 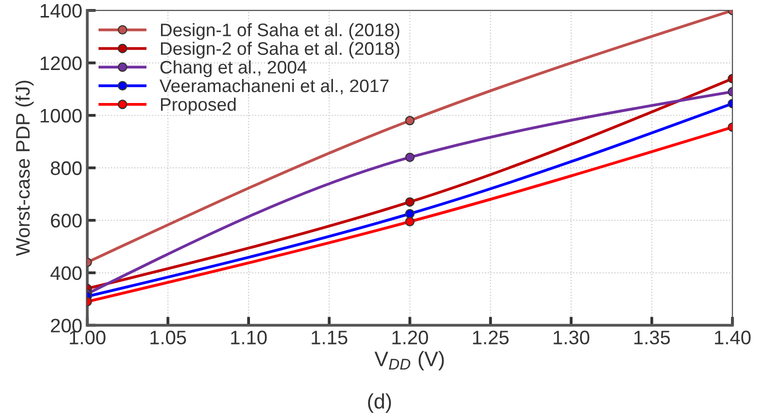 What do you see at coordinates (732, 337) in the screenshot?
I see `x-tick-label: 1.40` at bounding box center [732, 337].